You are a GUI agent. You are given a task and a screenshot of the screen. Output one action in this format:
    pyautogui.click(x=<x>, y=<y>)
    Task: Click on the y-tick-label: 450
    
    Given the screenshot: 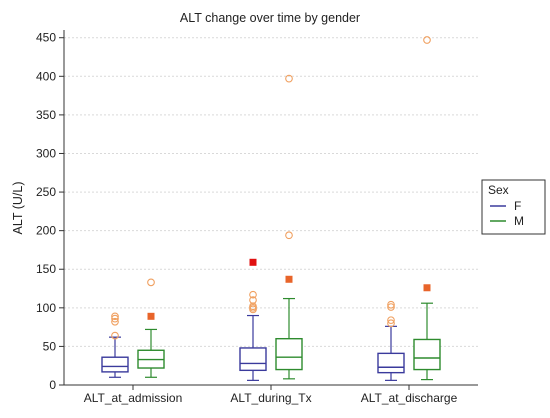 What is the action you would take?
    pyautogui.click(x=46, y=38)
    